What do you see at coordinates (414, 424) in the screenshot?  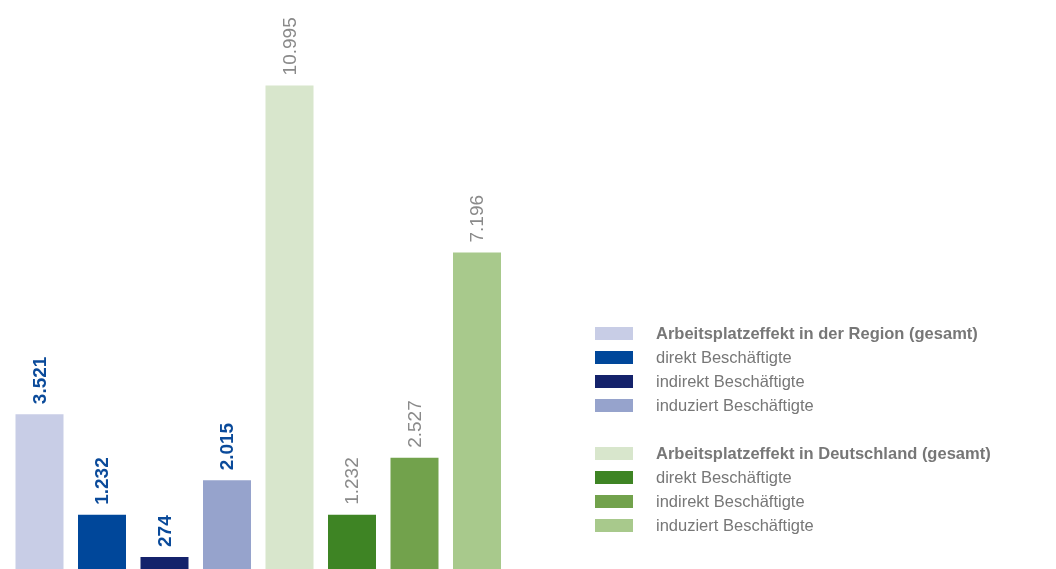 I see `data-label: 2.527` at bounding box center [414, 424].